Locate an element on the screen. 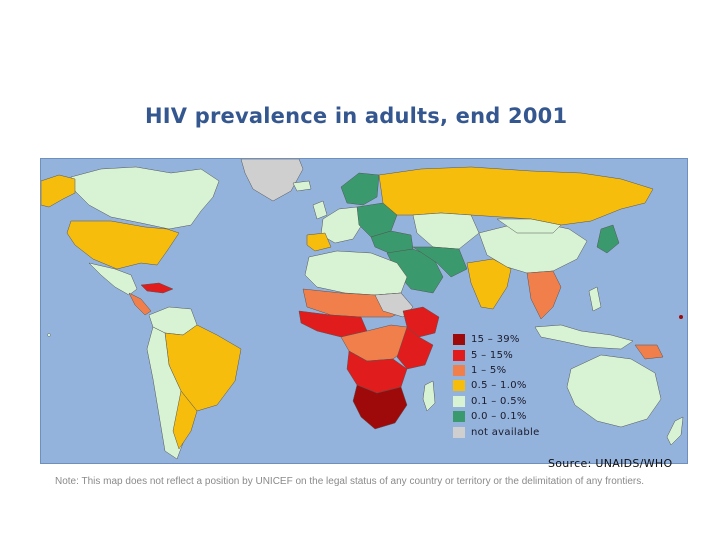 This screenshot has height=540, width=720. region-western-europe is located at coordinates (342, 225).